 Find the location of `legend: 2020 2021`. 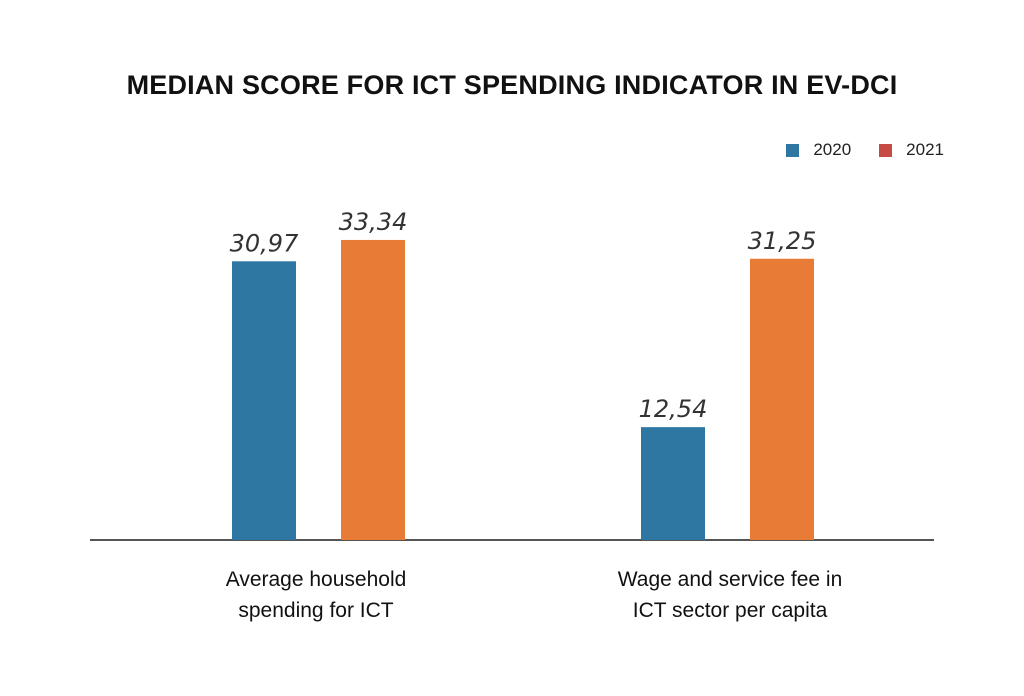

legend: 2020 2021 is located at coordinates (865, 150).